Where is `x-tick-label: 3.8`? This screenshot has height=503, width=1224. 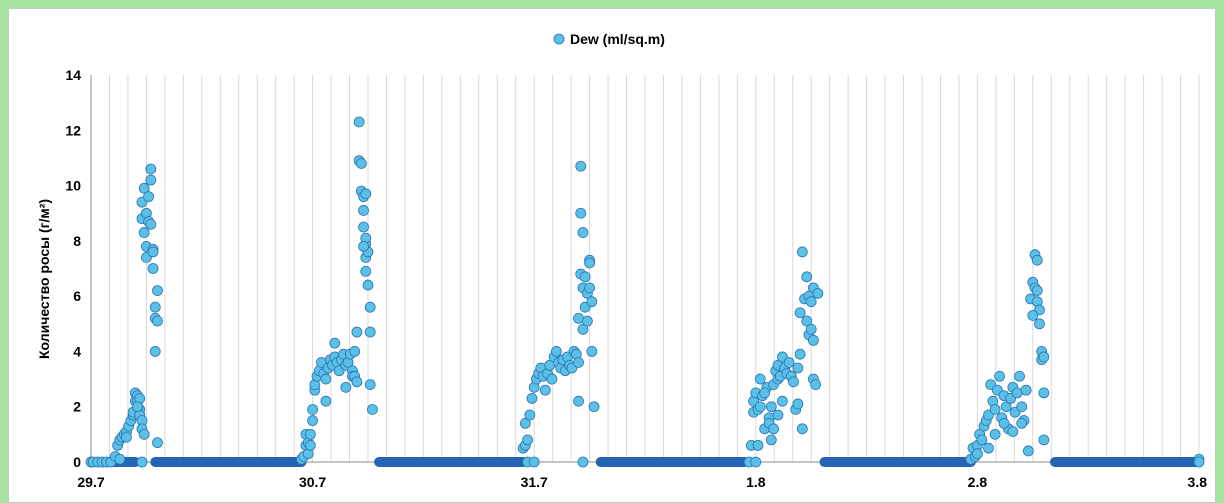 x-tick-label: 3.8 is located at coordinates (1198, 482).